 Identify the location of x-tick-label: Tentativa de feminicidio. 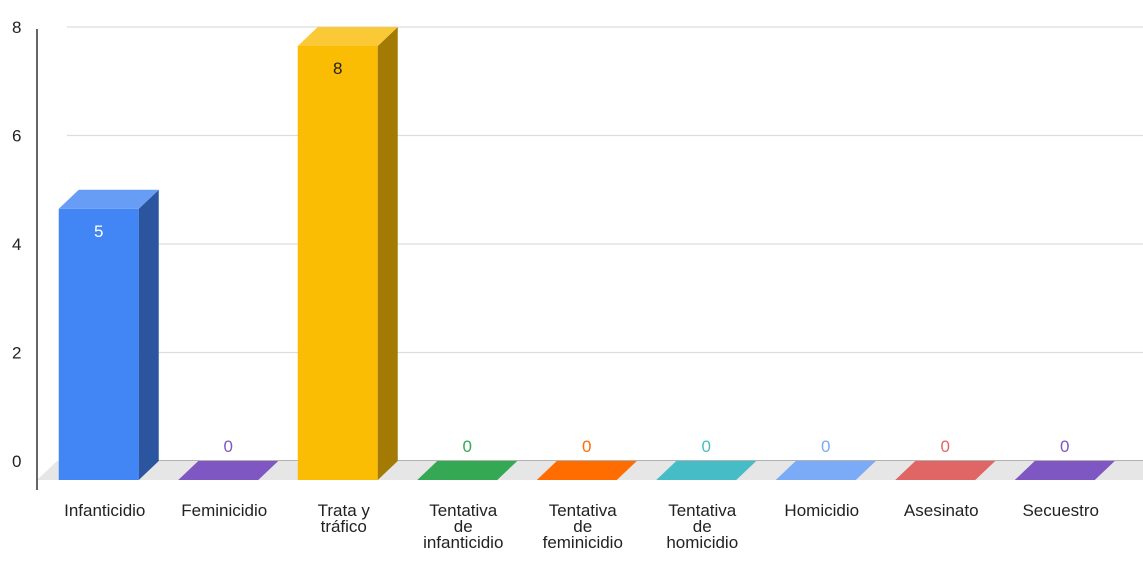
(583, 526).